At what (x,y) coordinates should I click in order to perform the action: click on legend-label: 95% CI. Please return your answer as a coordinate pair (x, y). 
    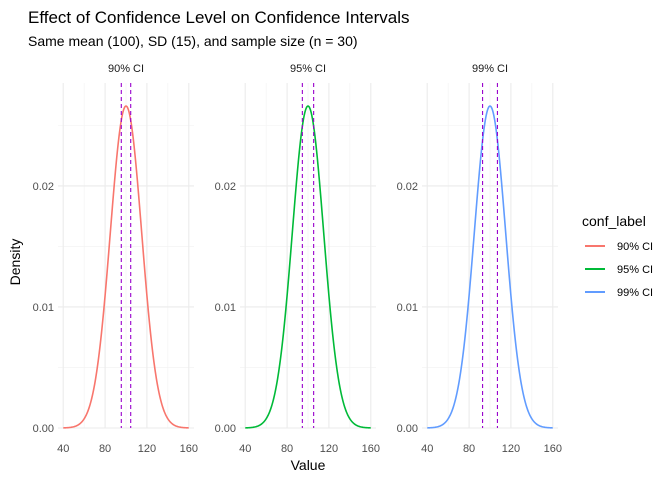
    Looking at the image, I should click on (635, 270).